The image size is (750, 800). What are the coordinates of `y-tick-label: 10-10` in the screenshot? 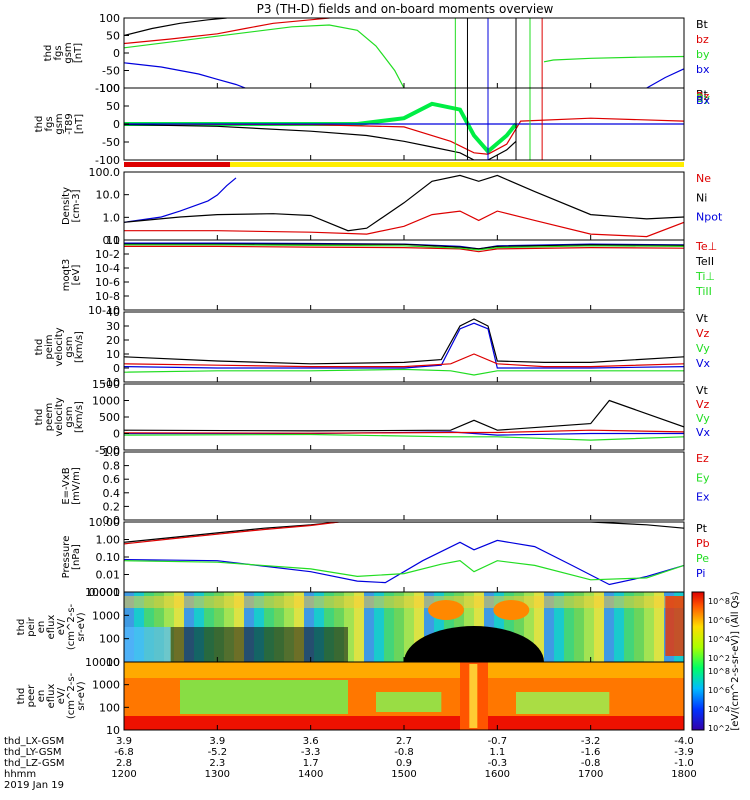 It's located at (104, 310).